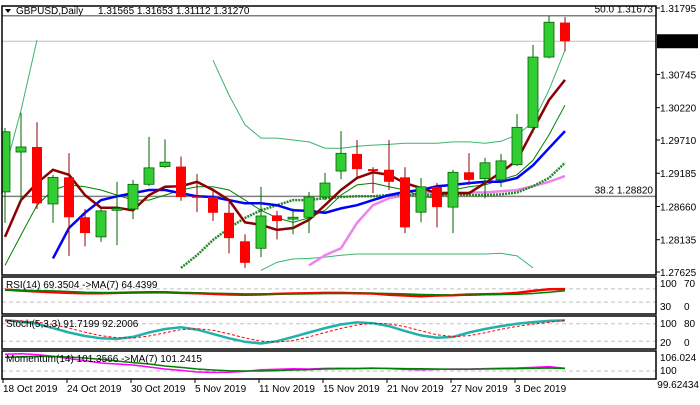  Describe the element at coordinates (666, 307) in the screenshot. I see `indicator-tick-label: 30` at that location.